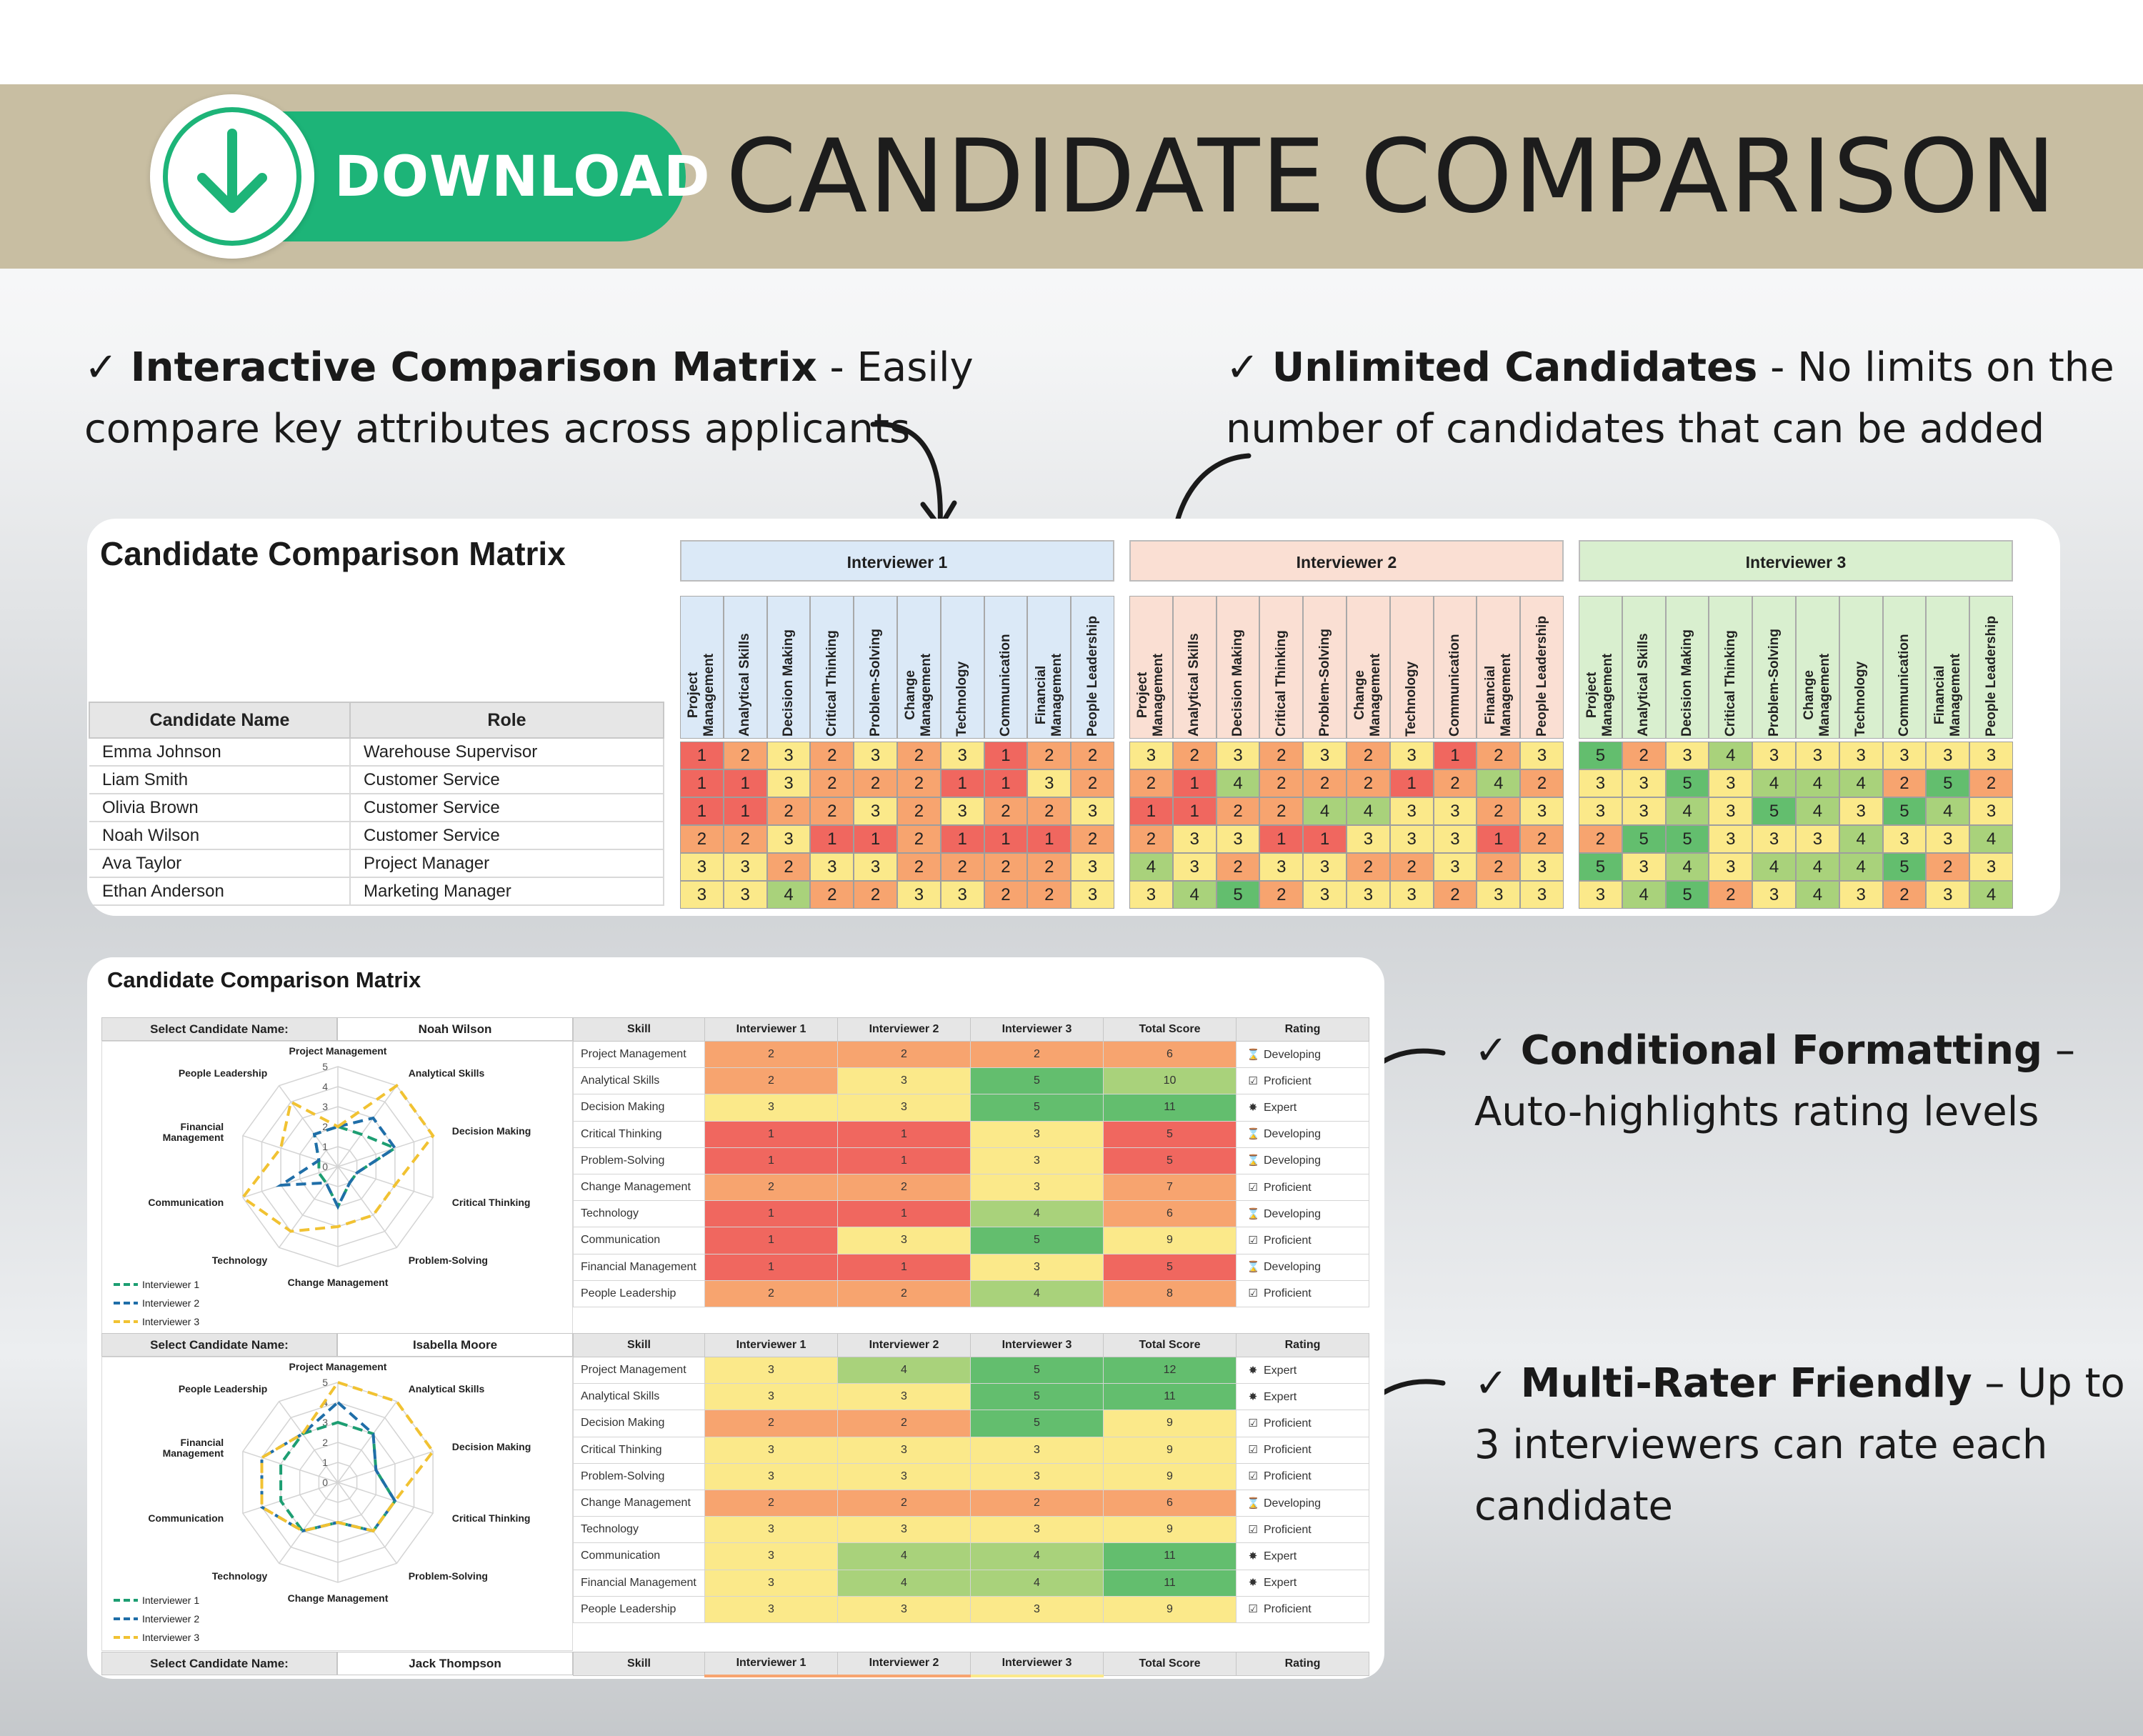 The image size is (2143, 1736). What do you see at coordinates (904, 1029) in the screenshot?
I see `rating-col-header: Interviewer 2` at bounding box center [904, 1029].